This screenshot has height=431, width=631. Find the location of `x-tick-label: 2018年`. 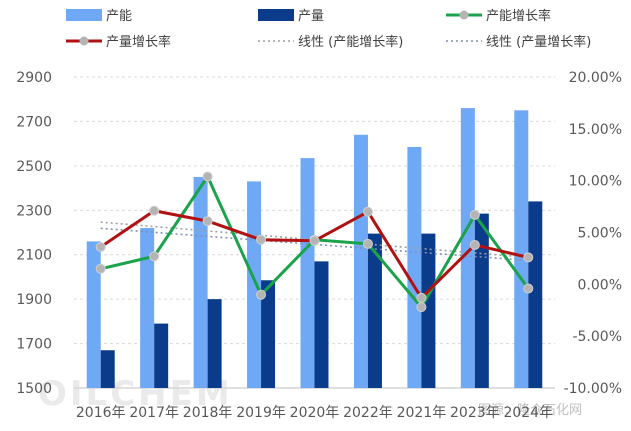

x-tick-label: 2018年 is located at coordinates (208, 413).